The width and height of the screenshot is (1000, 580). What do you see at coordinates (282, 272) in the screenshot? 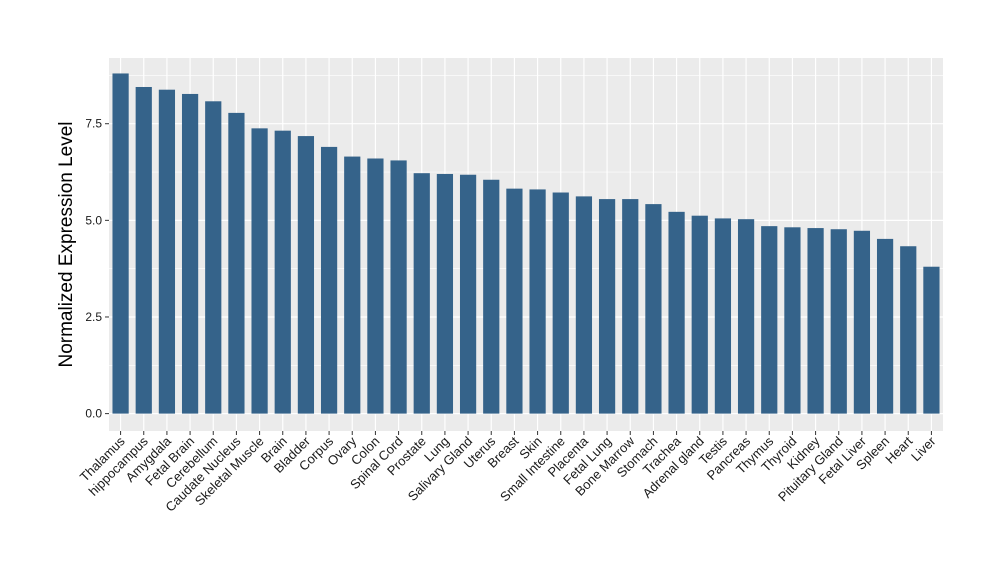
I see `bar-brain` at bounding box center [282, 272].